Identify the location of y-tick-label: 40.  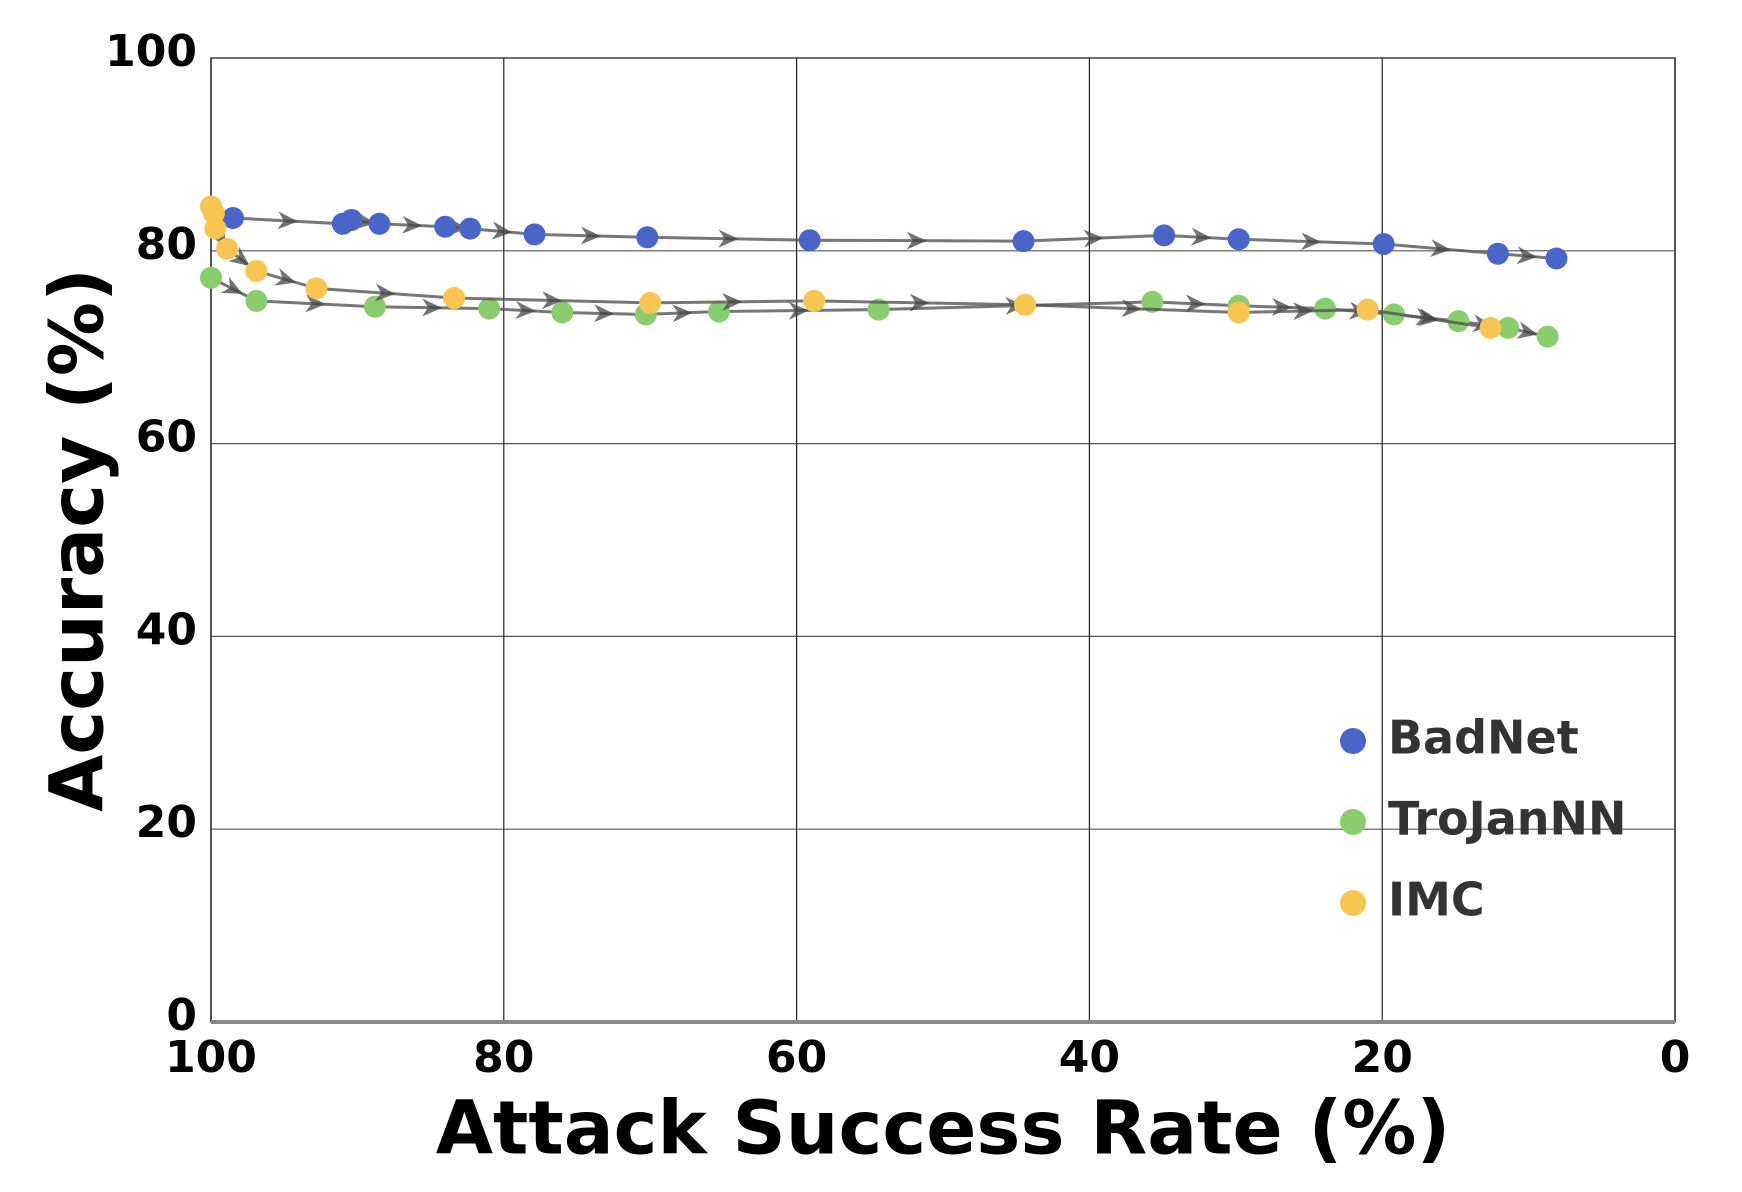
(166, 629).